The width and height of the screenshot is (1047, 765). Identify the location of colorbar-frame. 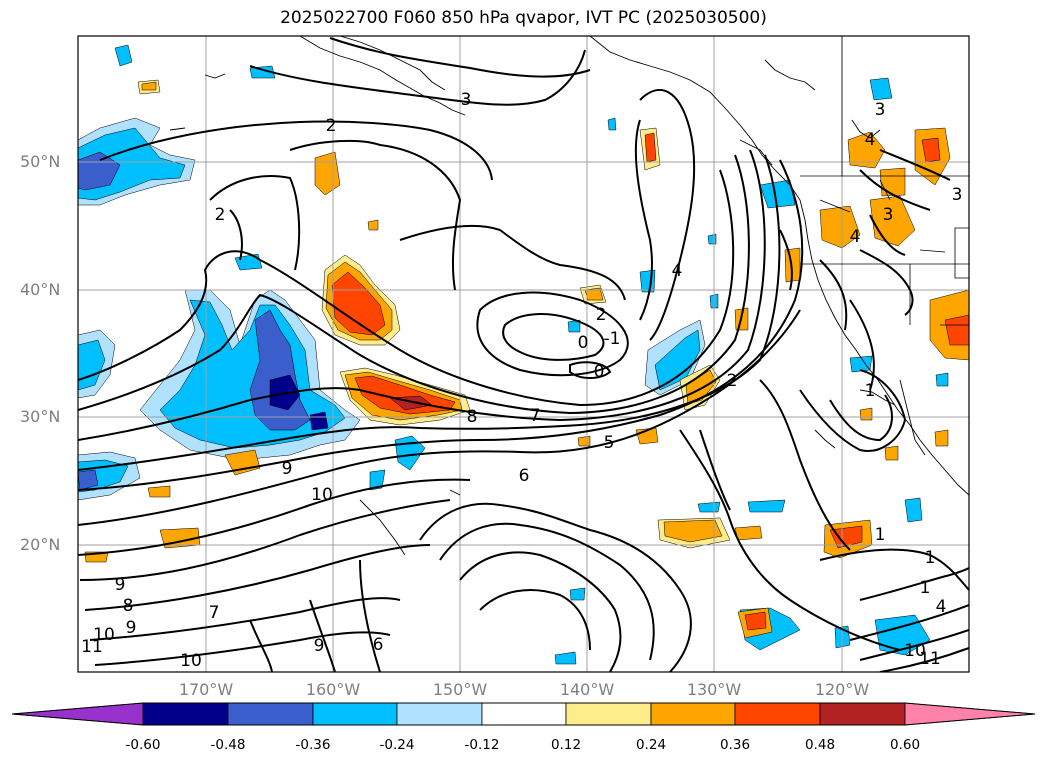
(523, 714).